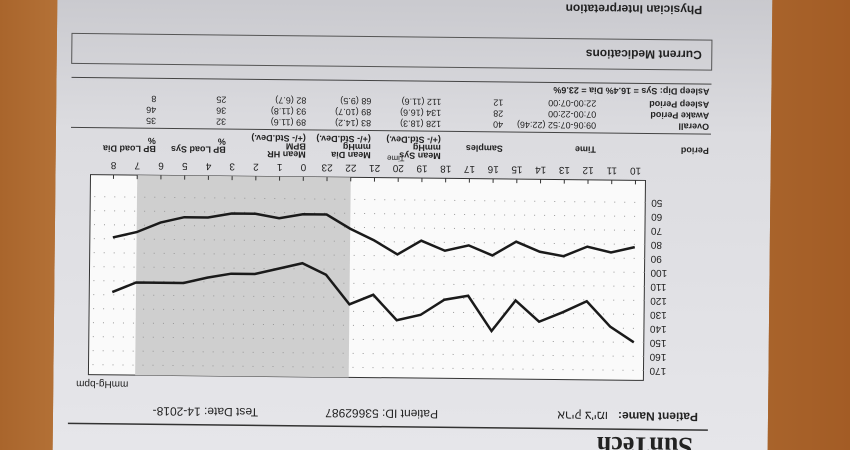 The image size is (850, 450). I want to click on x-tick-label: 17, so click(469, 168).